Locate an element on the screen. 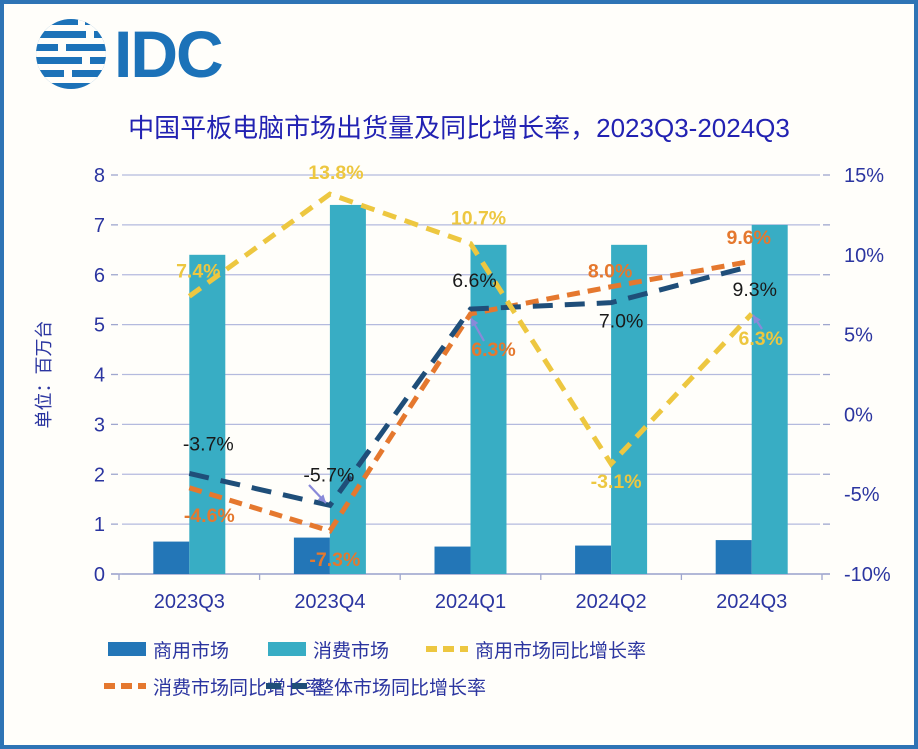 This screenshot has width=918, height=749. left-axis-tick-label: 7 is located at coordinates (99, 226).